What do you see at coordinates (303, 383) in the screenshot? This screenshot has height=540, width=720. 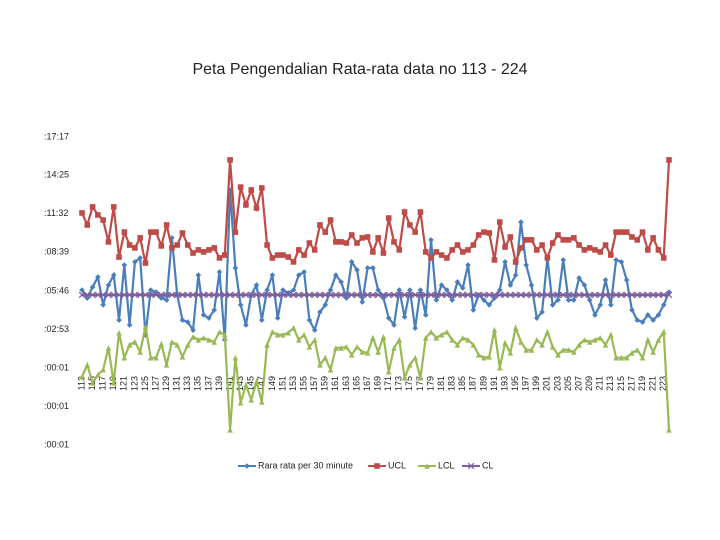 I see `x-tick-label: 155` at bounding box center [303, 383].